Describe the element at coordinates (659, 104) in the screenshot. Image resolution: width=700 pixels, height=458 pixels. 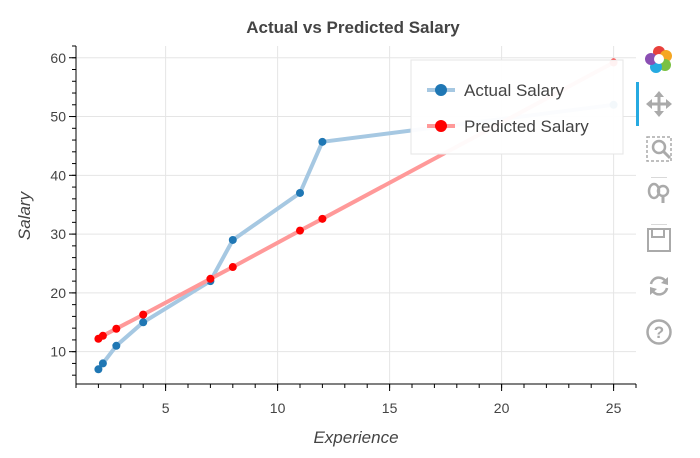
I see `pan-icon` at that location.